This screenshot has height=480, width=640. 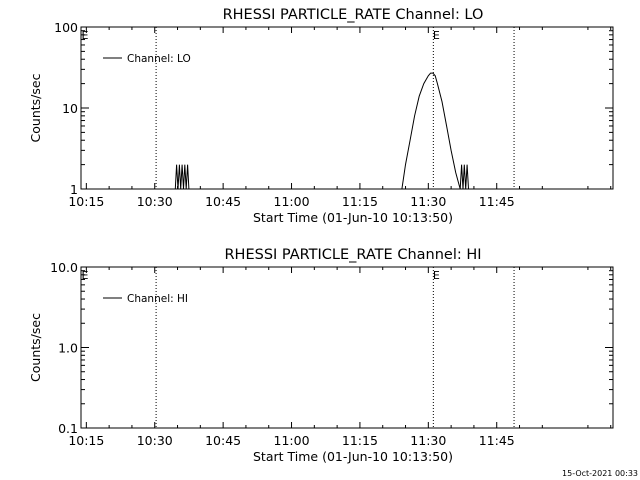 I want to click on y-tick-label: 10.0, so click(x=64, y=267).